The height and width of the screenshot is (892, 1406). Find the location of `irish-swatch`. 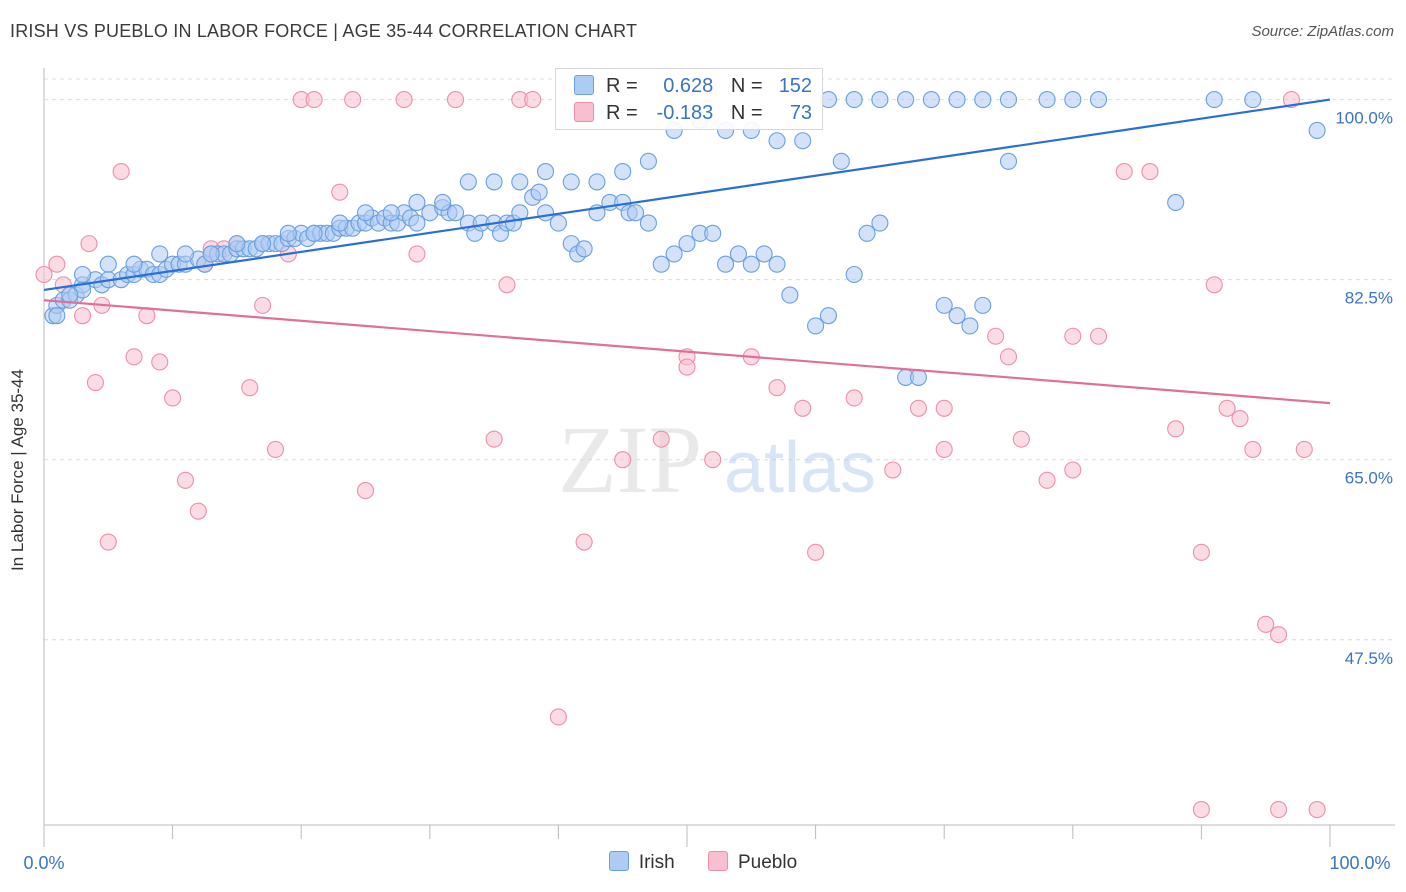

irish-swatch is located at coordinates (584, 85).